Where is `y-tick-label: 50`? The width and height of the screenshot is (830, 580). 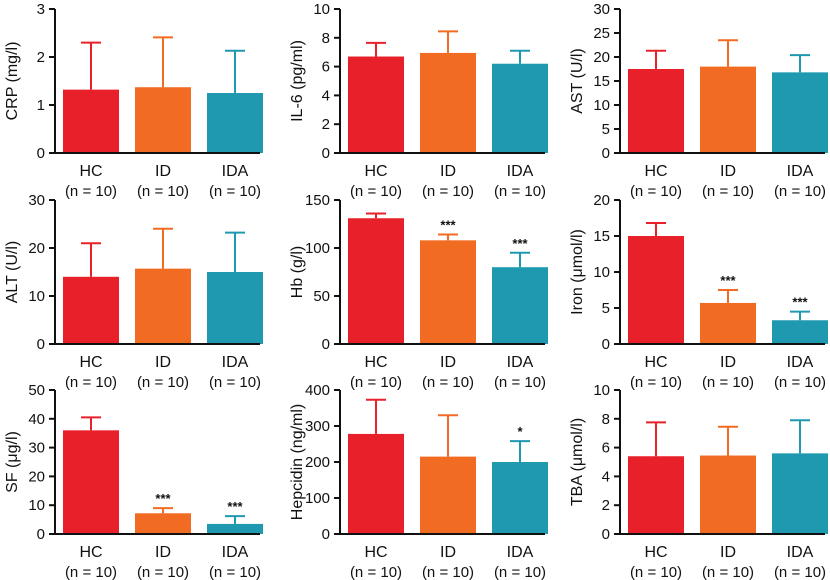
y-tick-label: 50 is located at coordinates (36, 390).